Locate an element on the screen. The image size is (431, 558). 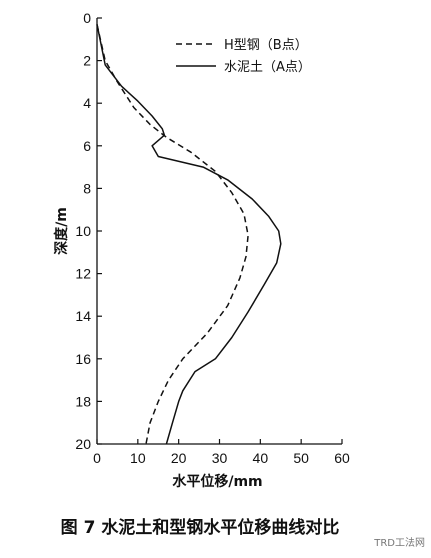
x-tick-label: 60 is located at coordinates (342, 458).